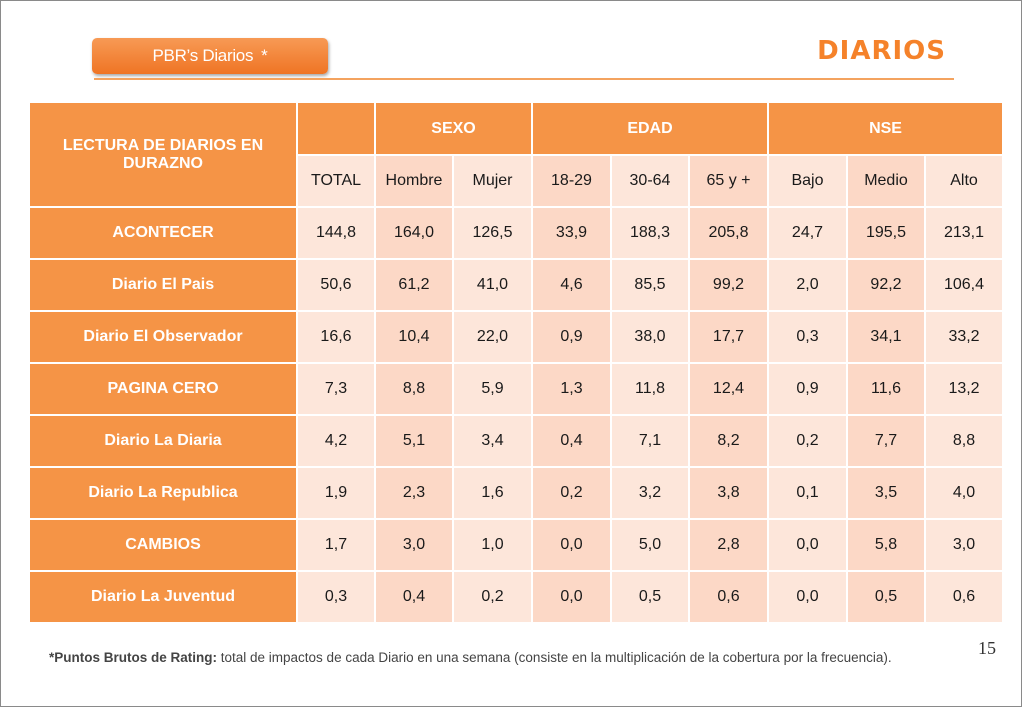  I want to click on table-cell: 2,0, so click(807, 285).